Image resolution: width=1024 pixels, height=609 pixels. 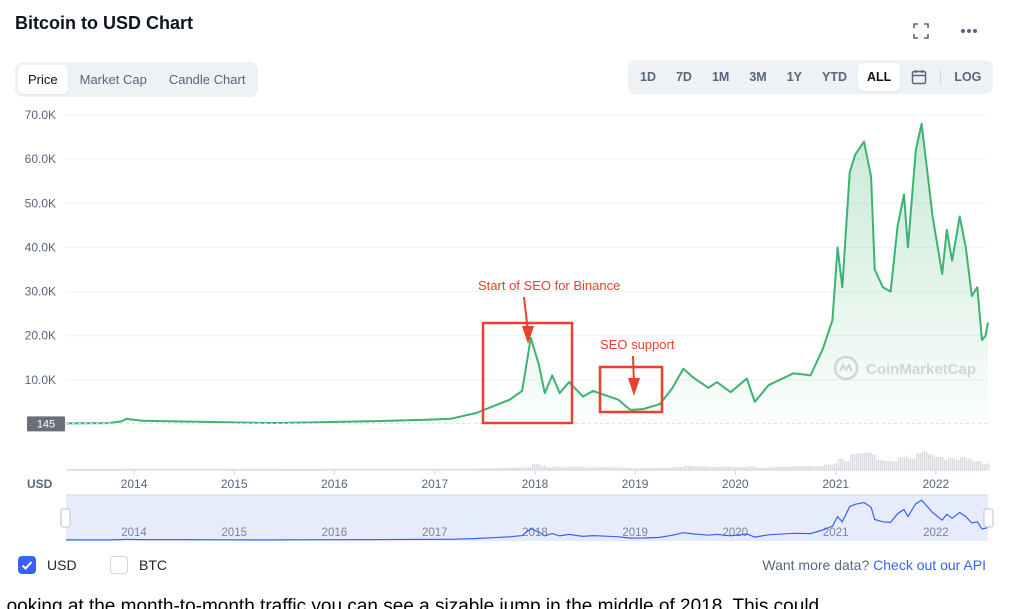 What do you see at coordinates (919, 77) in the screenshot?
I see `calendar-icon` at bounding box center [919, 77].